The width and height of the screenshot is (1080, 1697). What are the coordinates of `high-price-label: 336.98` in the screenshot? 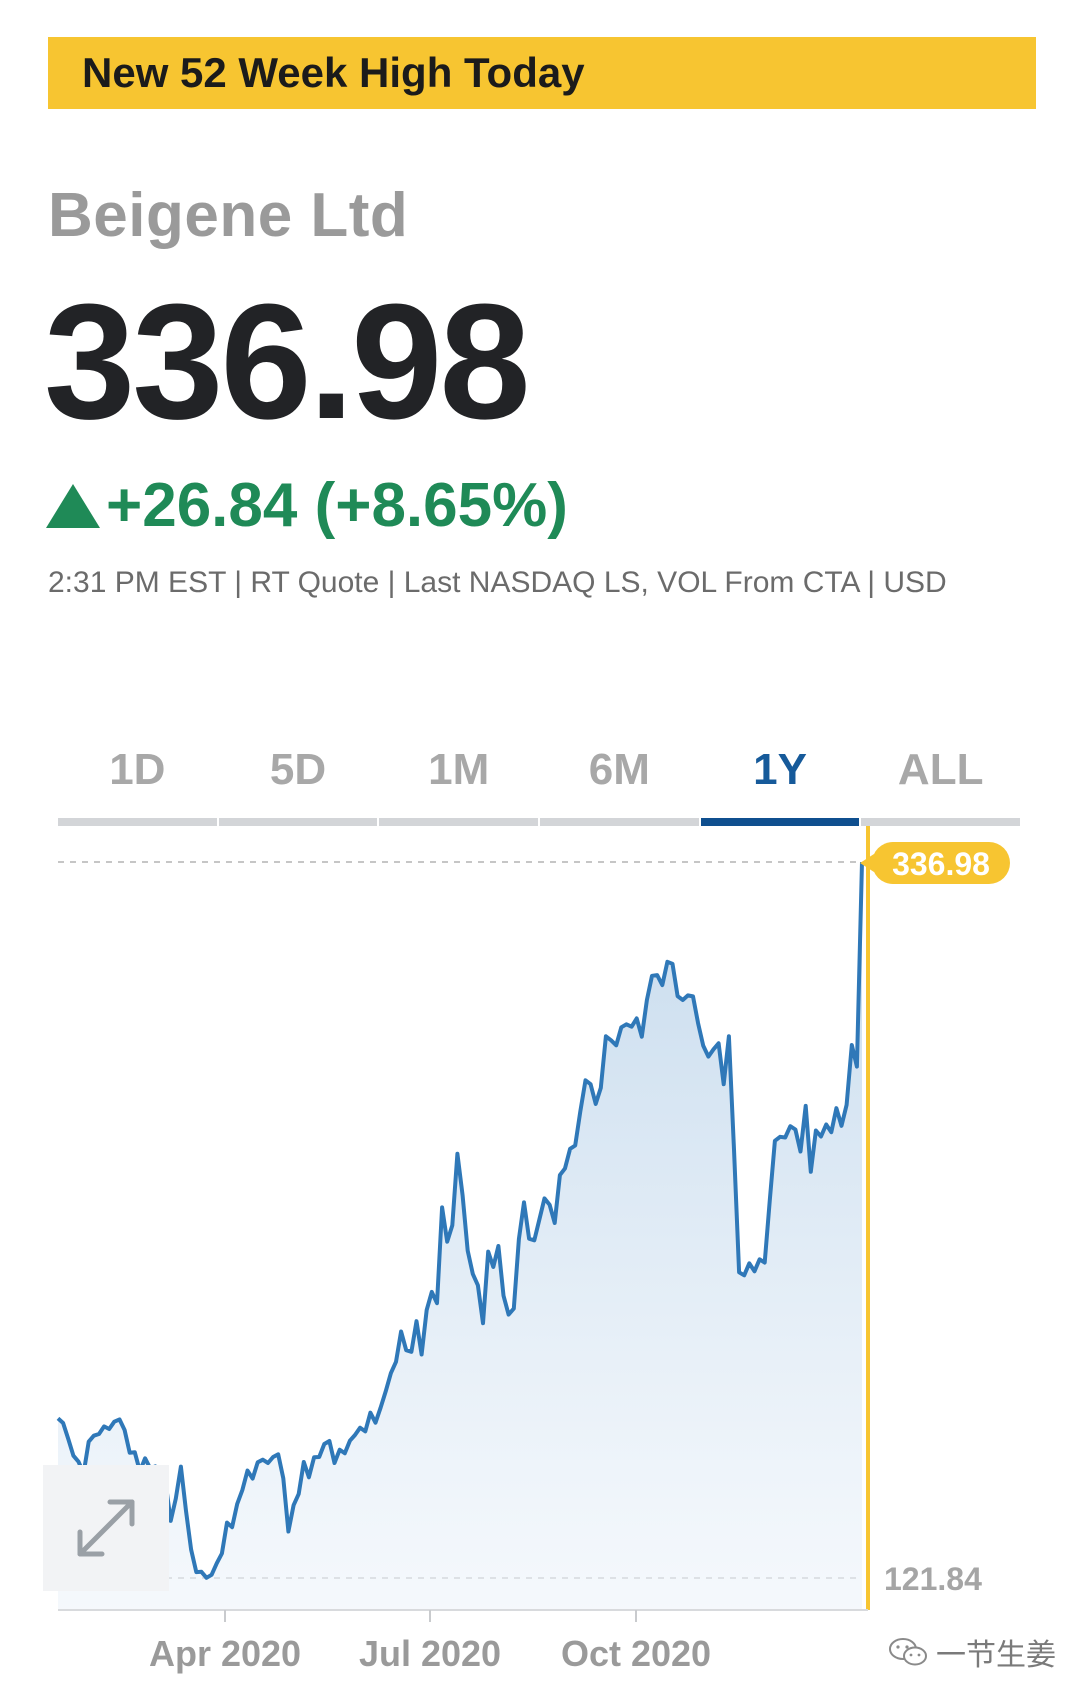 It's located at (941, 864).